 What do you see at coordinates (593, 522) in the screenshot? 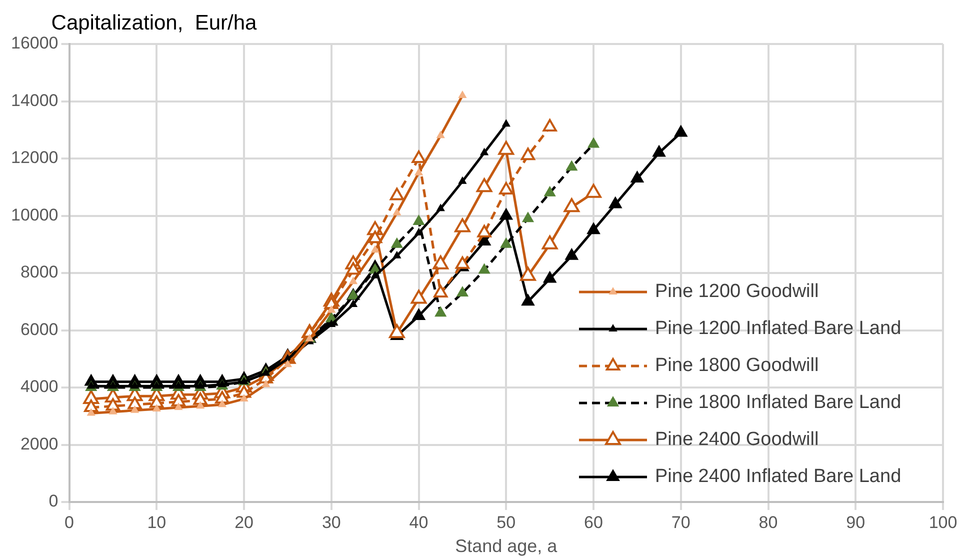
I see `x-tick-label: 60` at bounding box center [593, 522].